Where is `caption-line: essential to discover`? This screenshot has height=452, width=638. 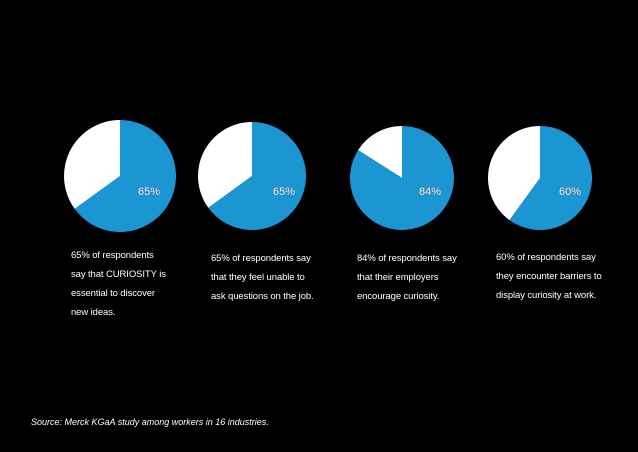
caption-line: essential to discover is located at coordinates (113, 293).